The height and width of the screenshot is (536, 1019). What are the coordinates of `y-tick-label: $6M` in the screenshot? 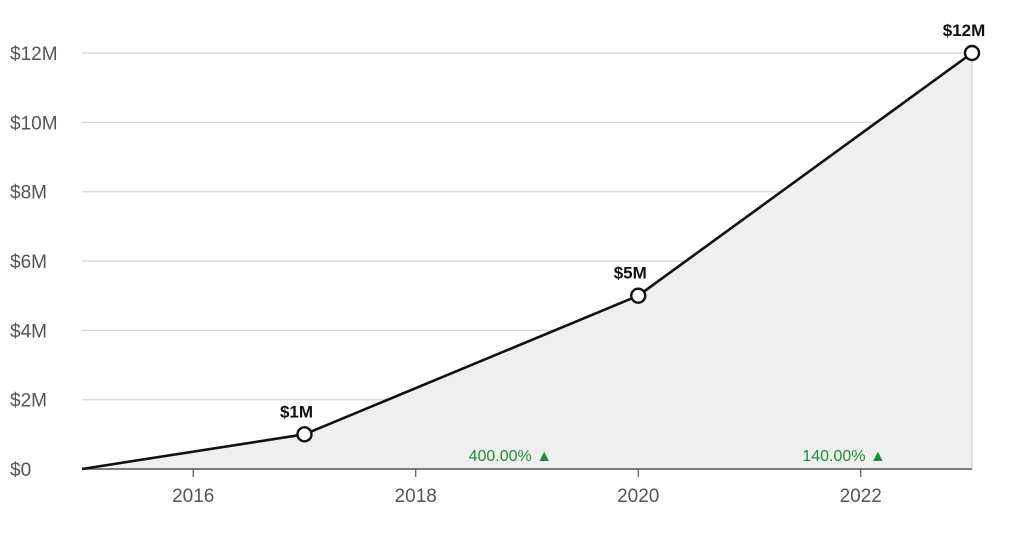 It's located at (28, 262).